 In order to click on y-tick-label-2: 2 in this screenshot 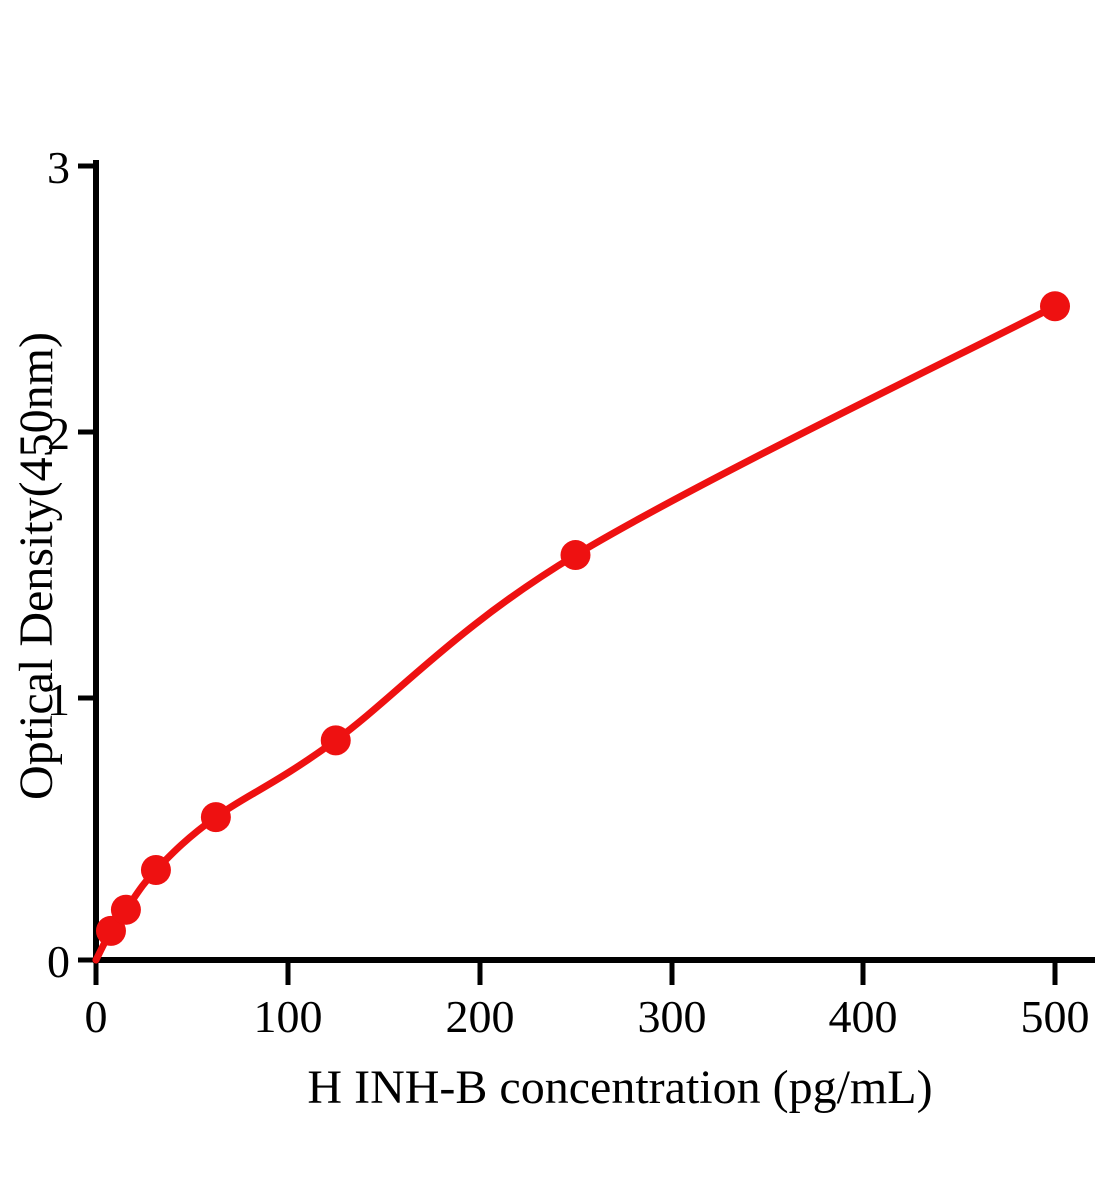, I will do `click(58, 433)`.